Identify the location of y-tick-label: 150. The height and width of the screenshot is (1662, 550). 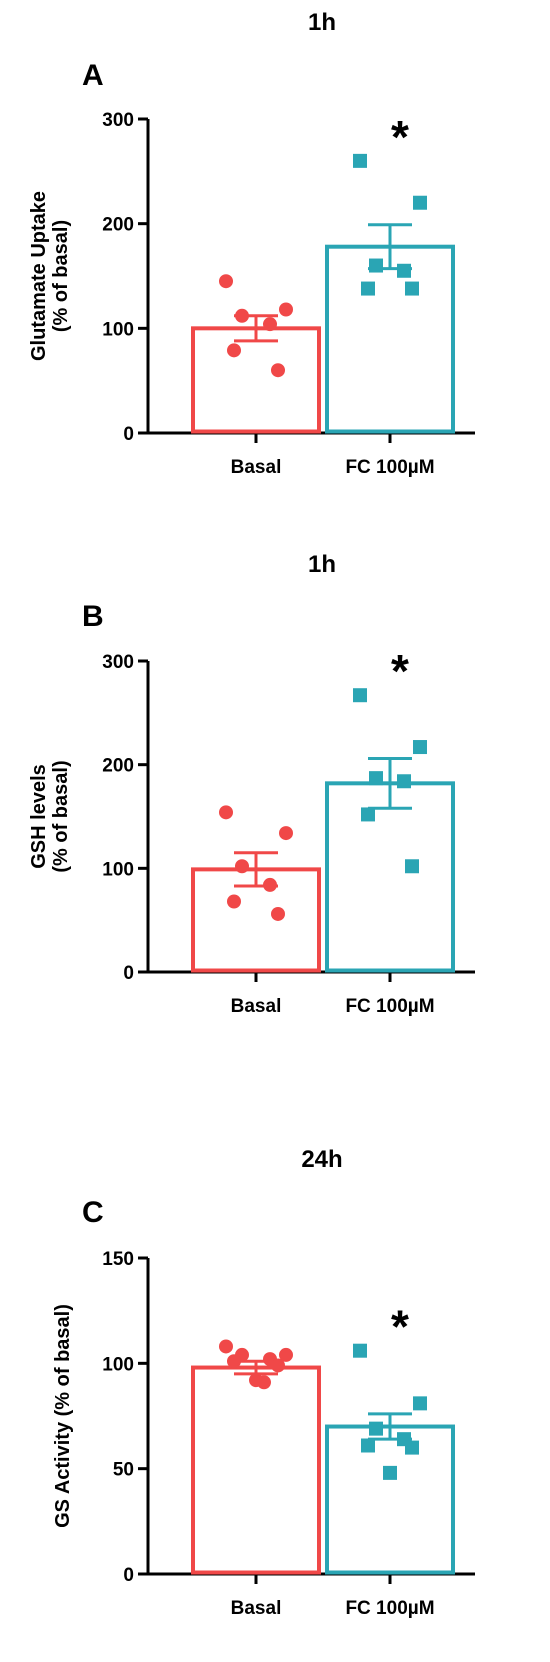
(118, 1259).